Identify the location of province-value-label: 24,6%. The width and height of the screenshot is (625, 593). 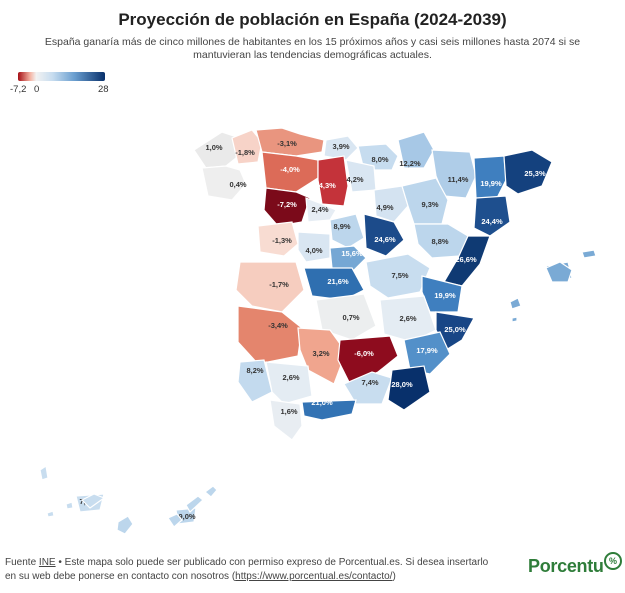
(385, 239).